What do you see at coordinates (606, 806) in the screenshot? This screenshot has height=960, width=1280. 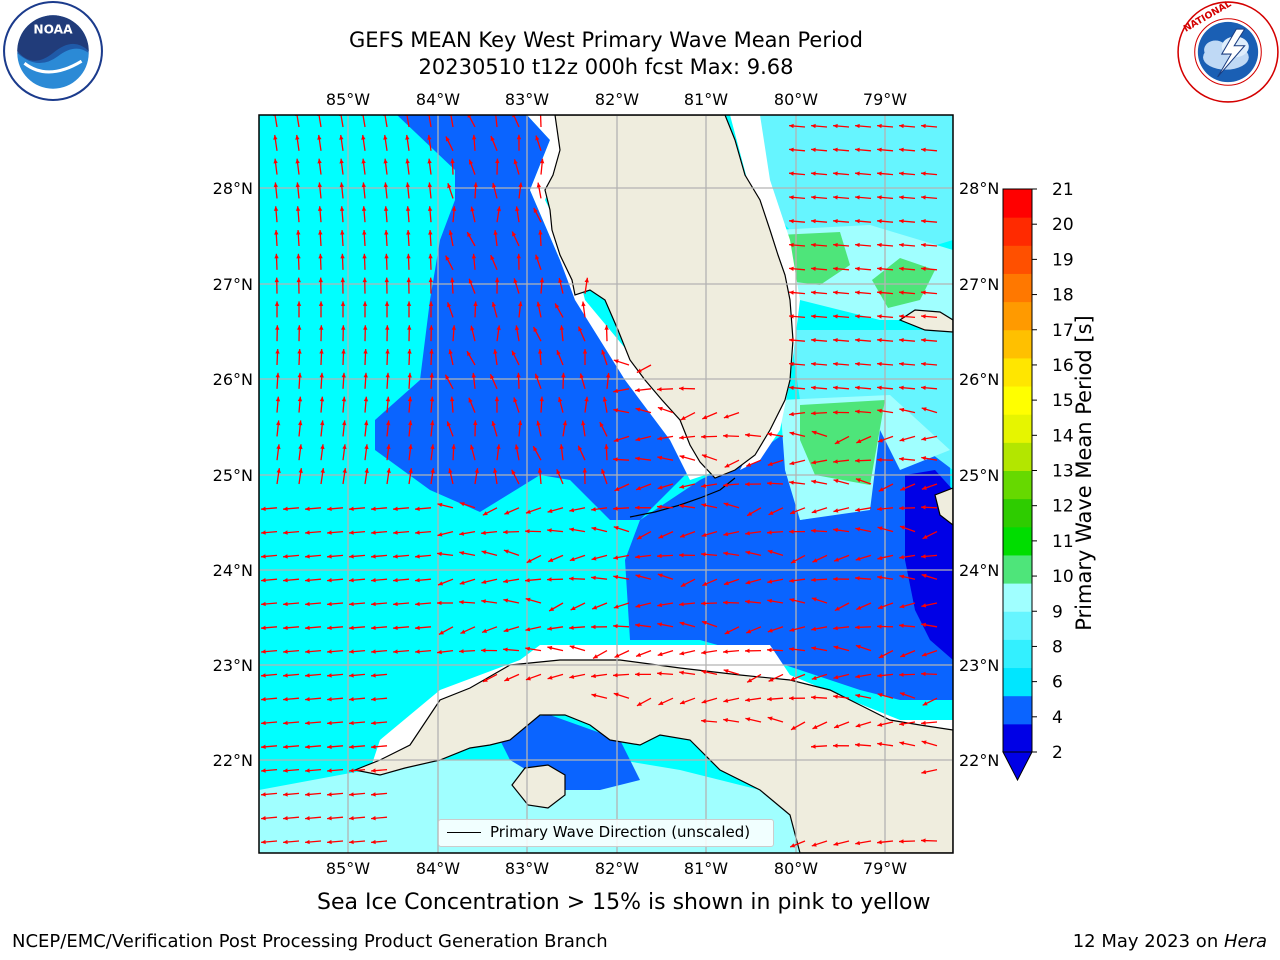 I see `period-contour-8-9s` at bounding box center [606, 806].